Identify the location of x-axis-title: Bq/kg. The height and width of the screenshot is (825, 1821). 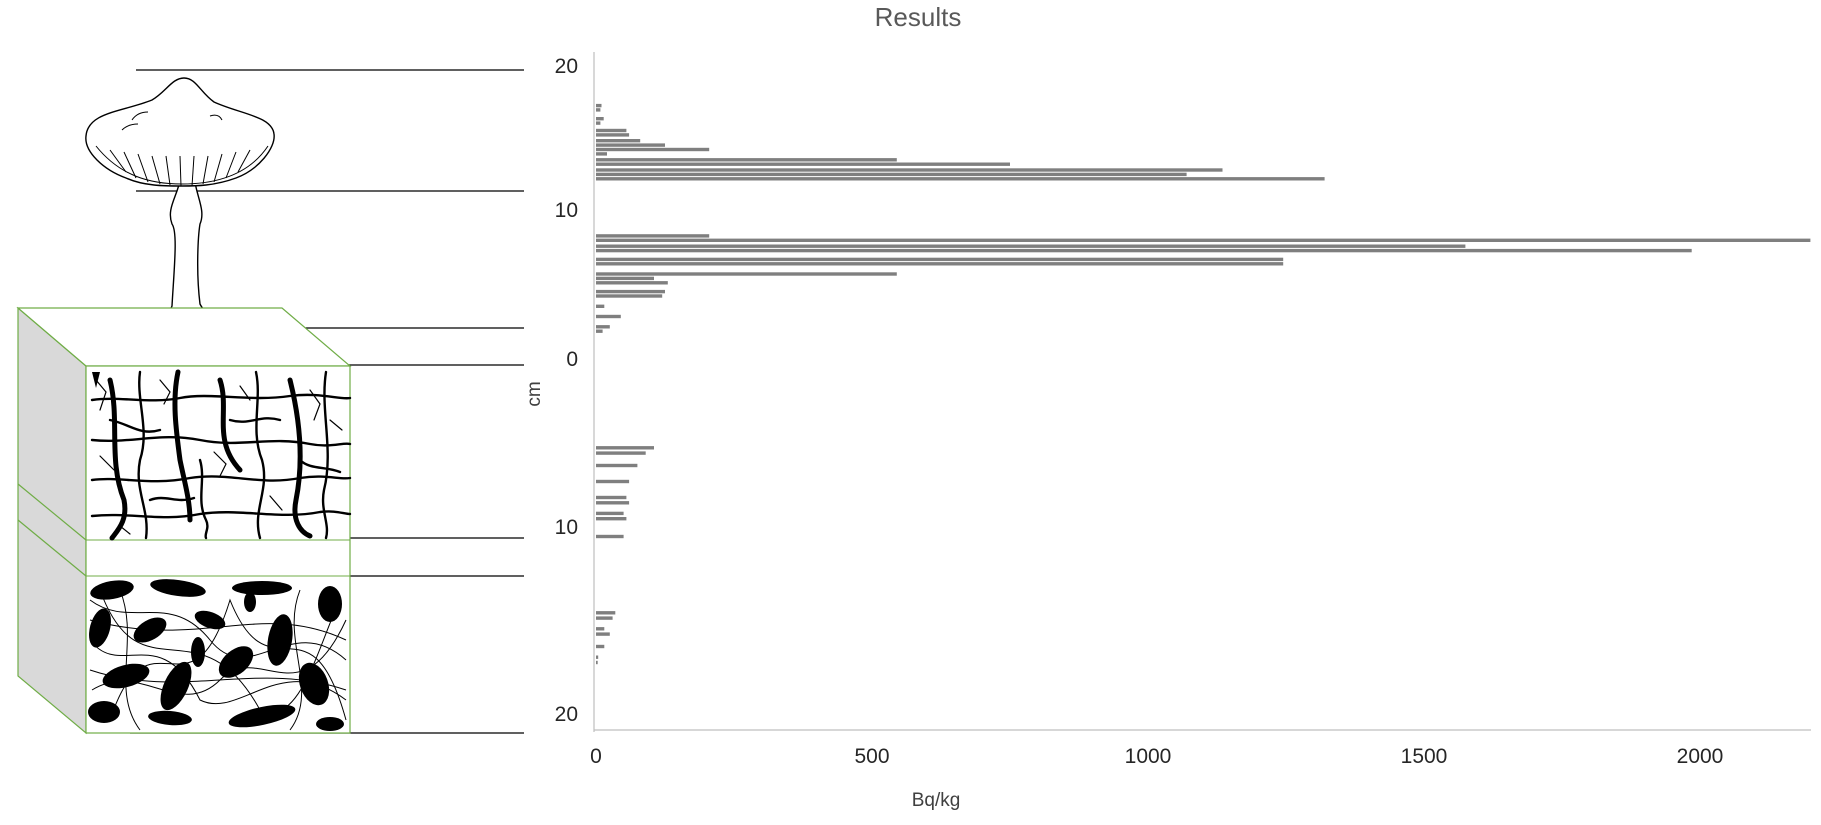
(936, 800).